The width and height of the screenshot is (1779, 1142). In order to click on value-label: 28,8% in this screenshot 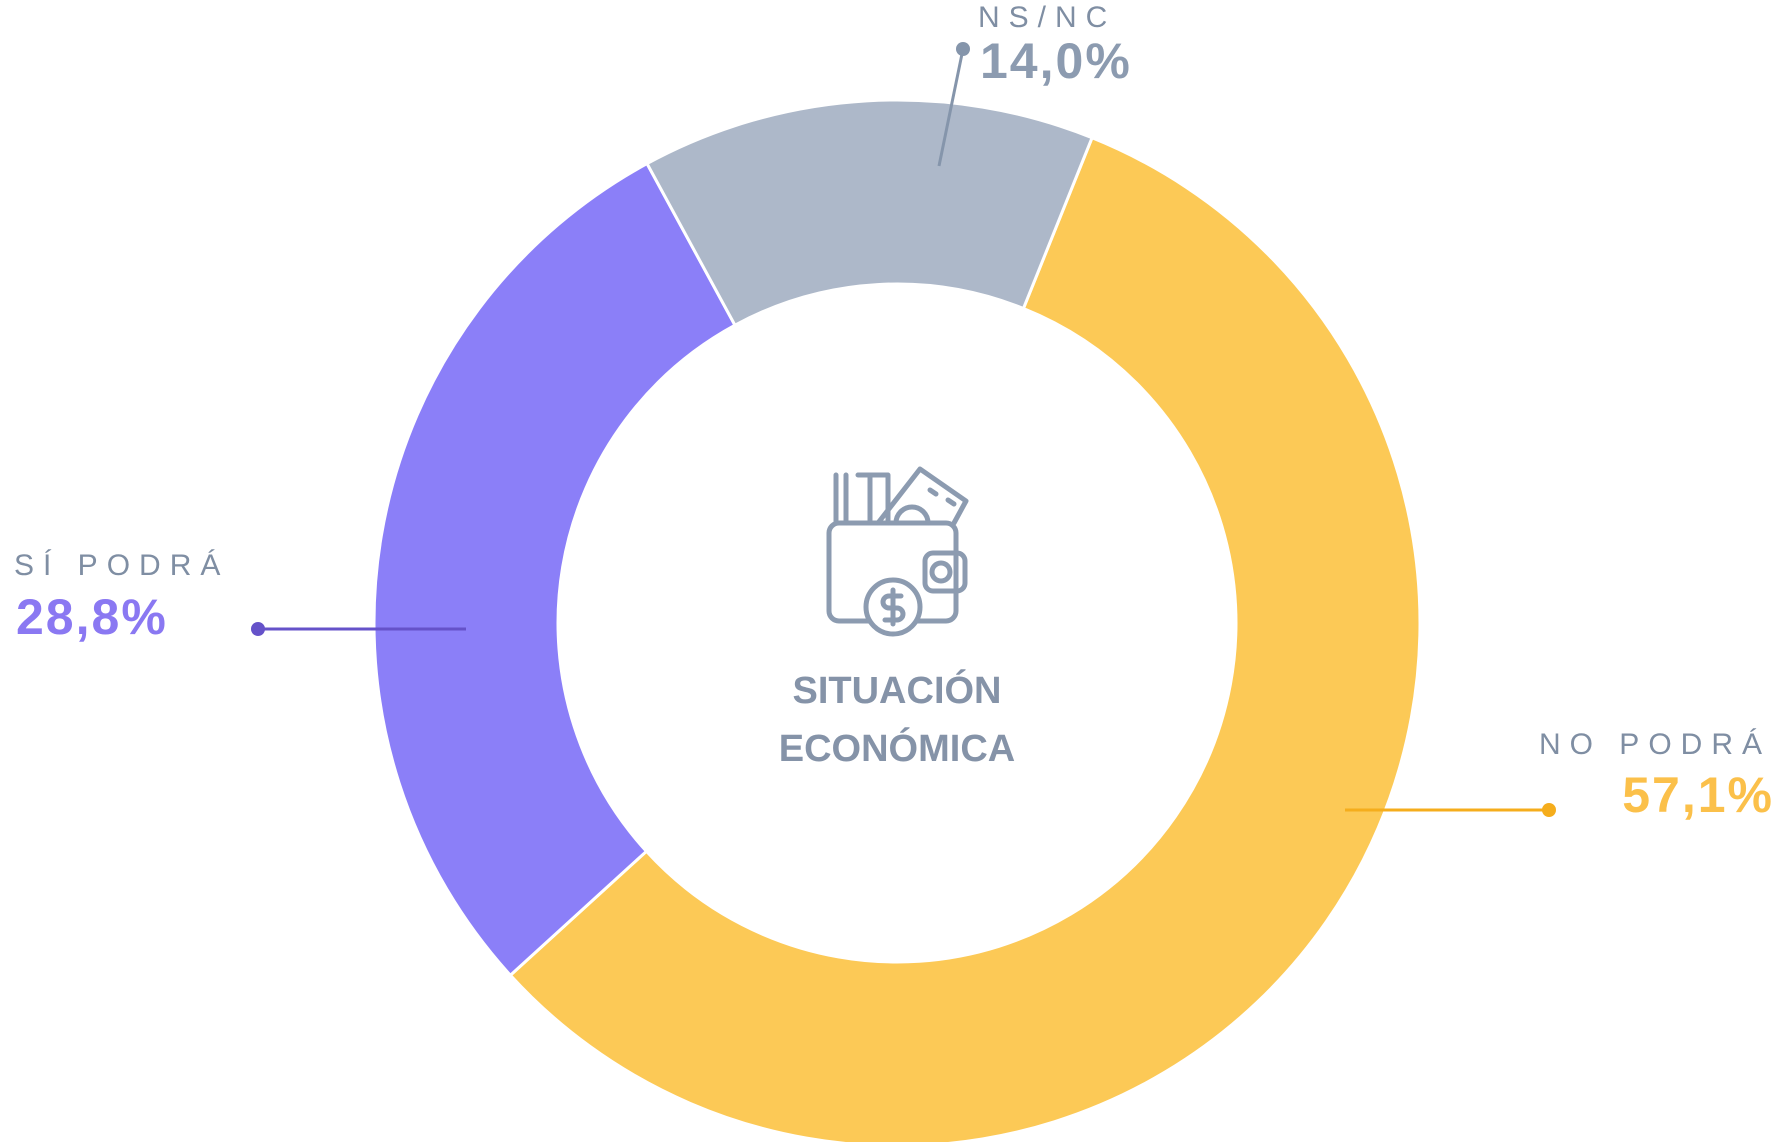, I will do `click(92, 617)`.